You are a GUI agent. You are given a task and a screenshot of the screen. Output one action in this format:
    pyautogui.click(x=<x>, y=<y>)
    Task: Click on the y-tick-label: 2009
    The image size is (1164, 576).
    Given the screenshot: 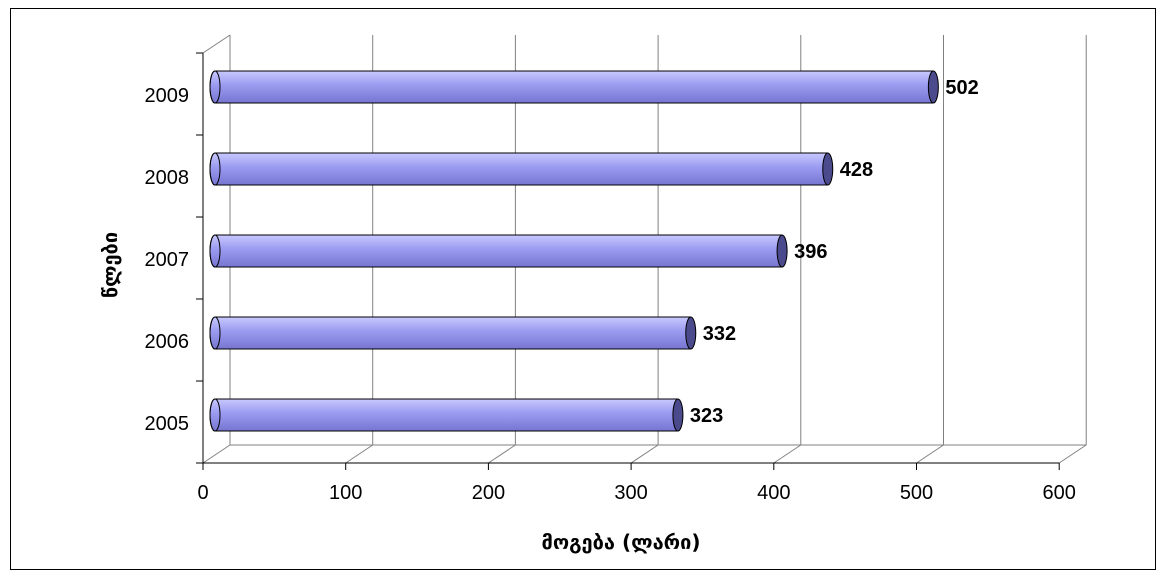 What is the action you would take?
    pyautogui.click(x=167, y=96)
    